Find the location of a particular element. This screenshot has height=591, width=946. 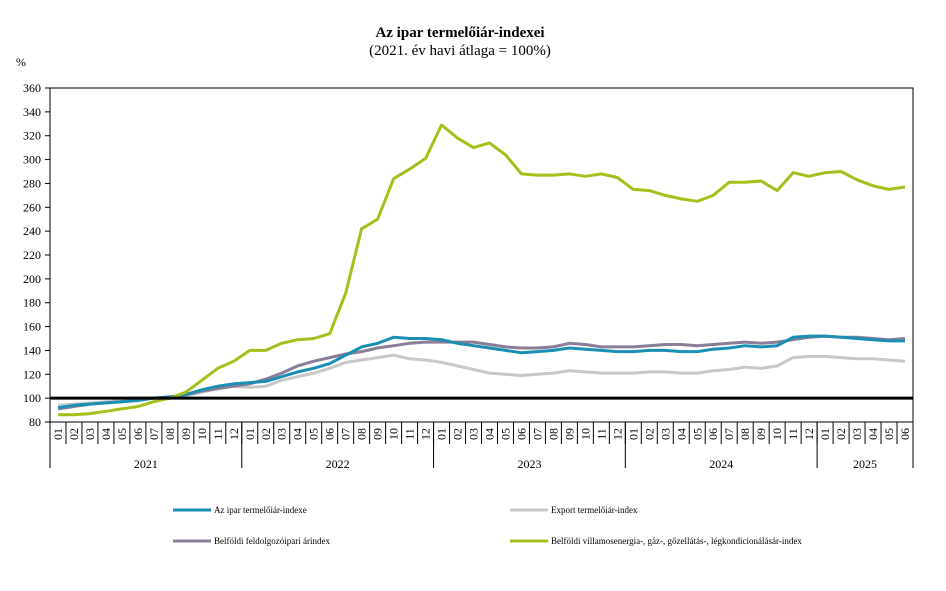

x-year-label: 2021 is located at coordinates (146, 464).